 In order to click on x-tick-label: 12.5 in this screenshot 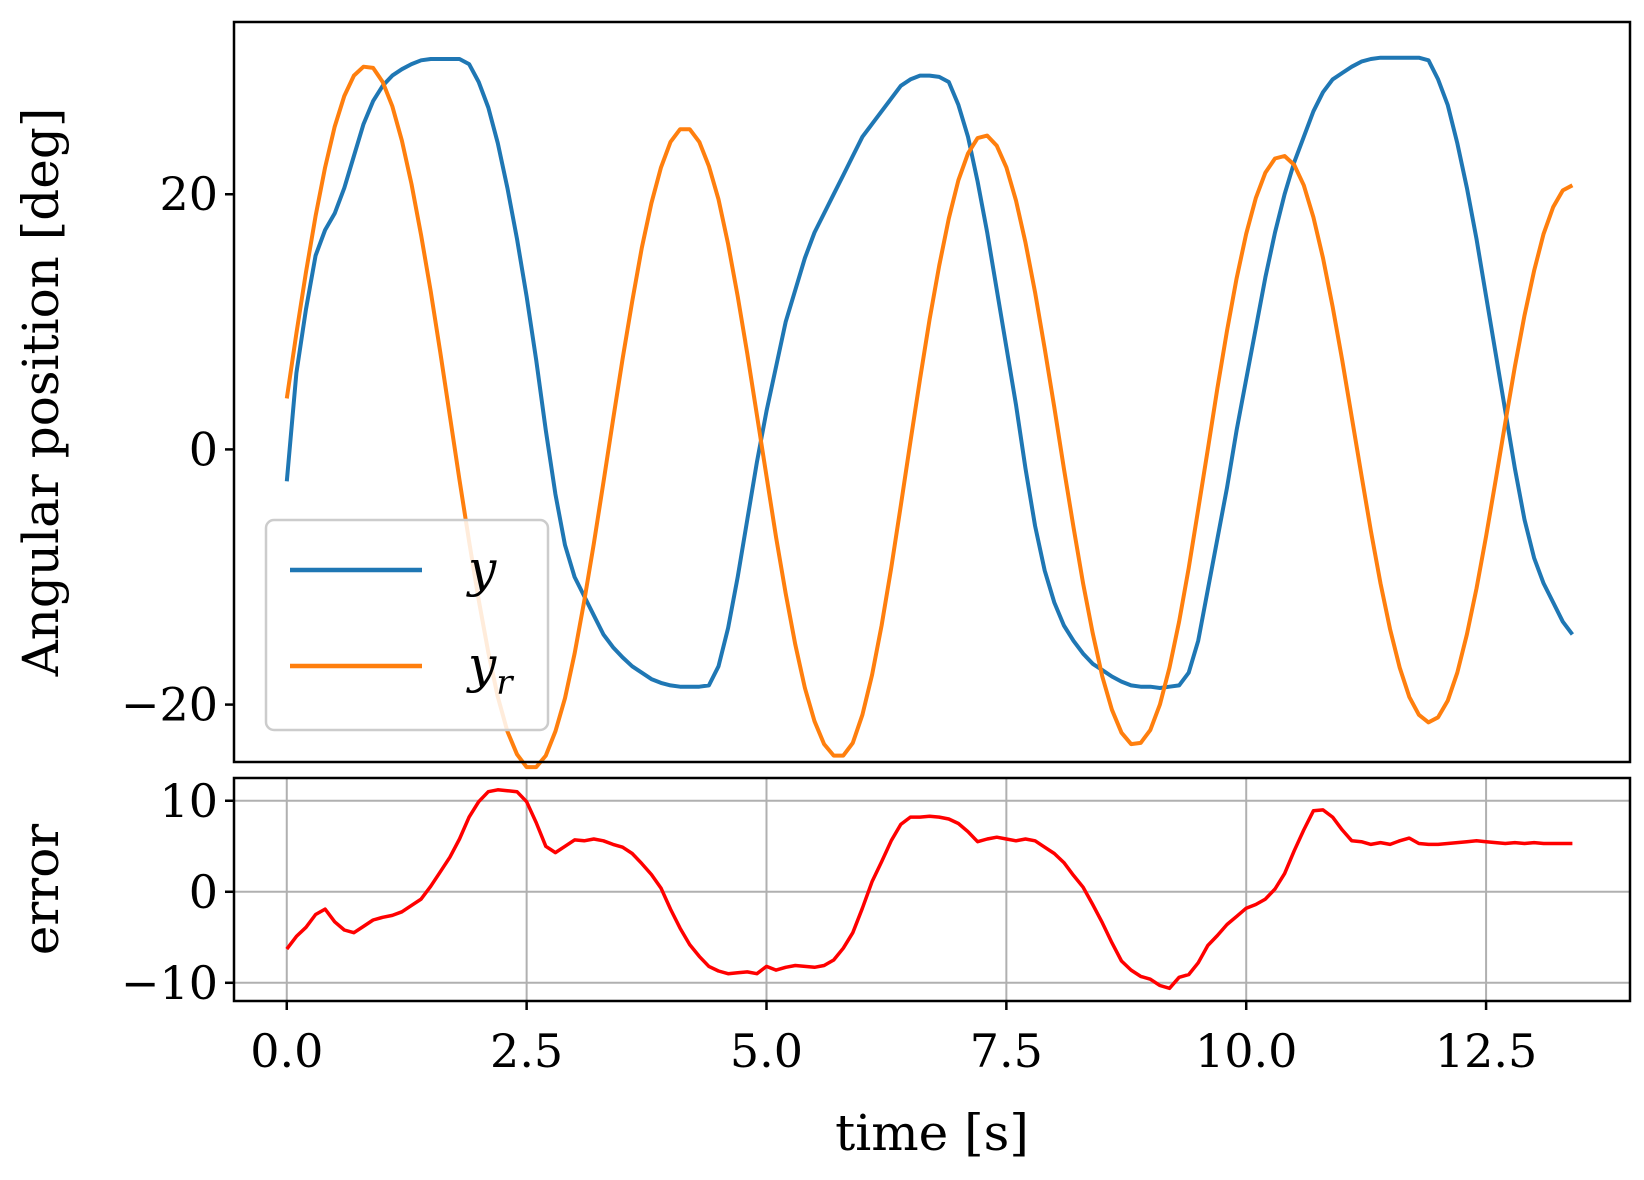, I will do `click(1486, 1051)`.